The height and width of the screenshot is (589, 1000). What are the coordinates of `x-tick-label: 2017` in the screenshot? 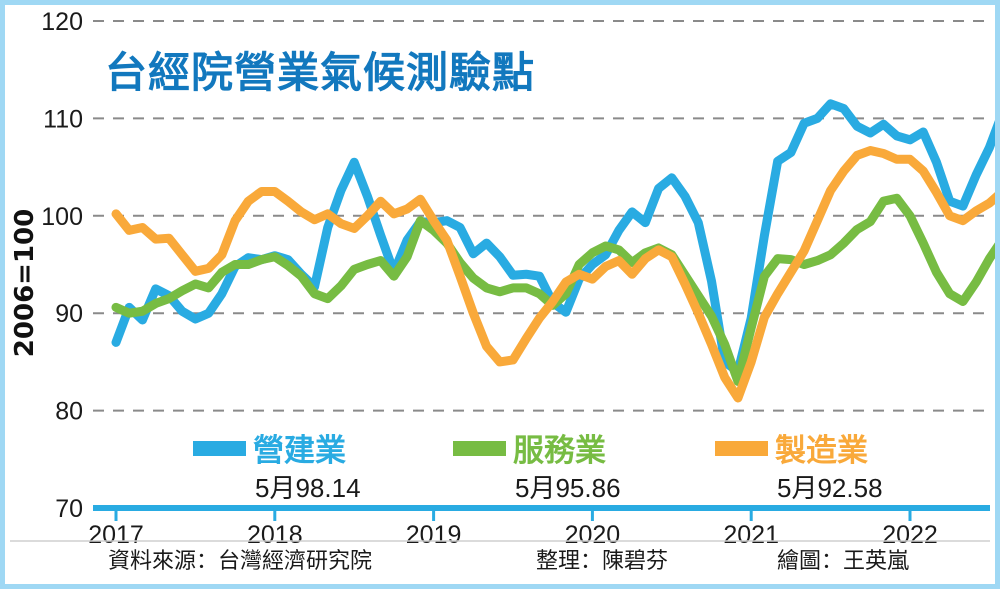 It's located at (116, 535).